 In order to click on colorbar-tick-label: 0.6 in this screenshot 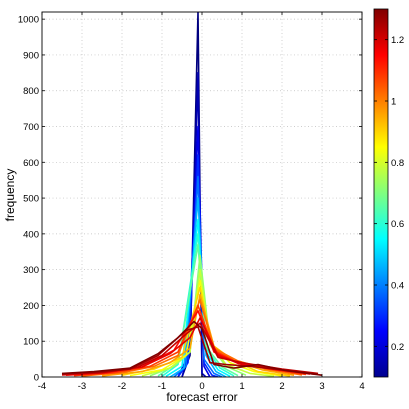, I will do `click(397, 224)`.